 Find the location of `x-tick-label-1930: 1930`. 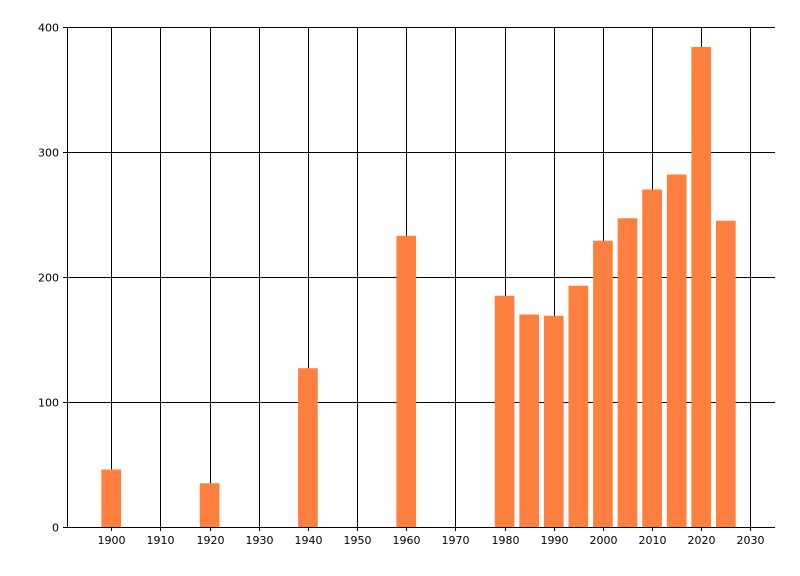

x-tick-label-1930: 1930 is located at coordinates (260, 540).